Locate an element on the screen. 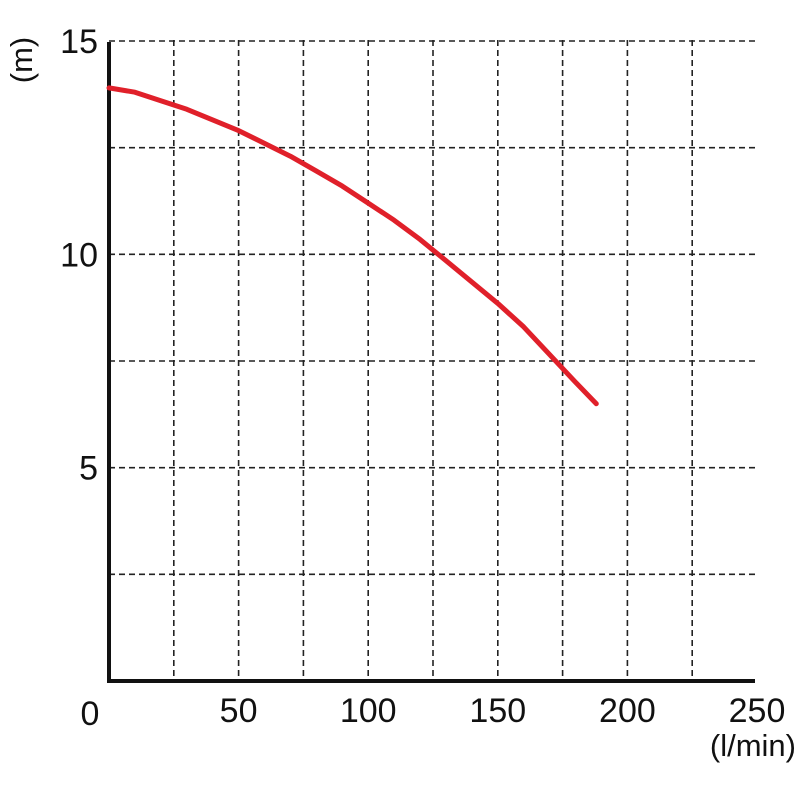 The height and width of the screenshot is (800, 800). x-tick-label: 250 is located at coordinates (757, 711).